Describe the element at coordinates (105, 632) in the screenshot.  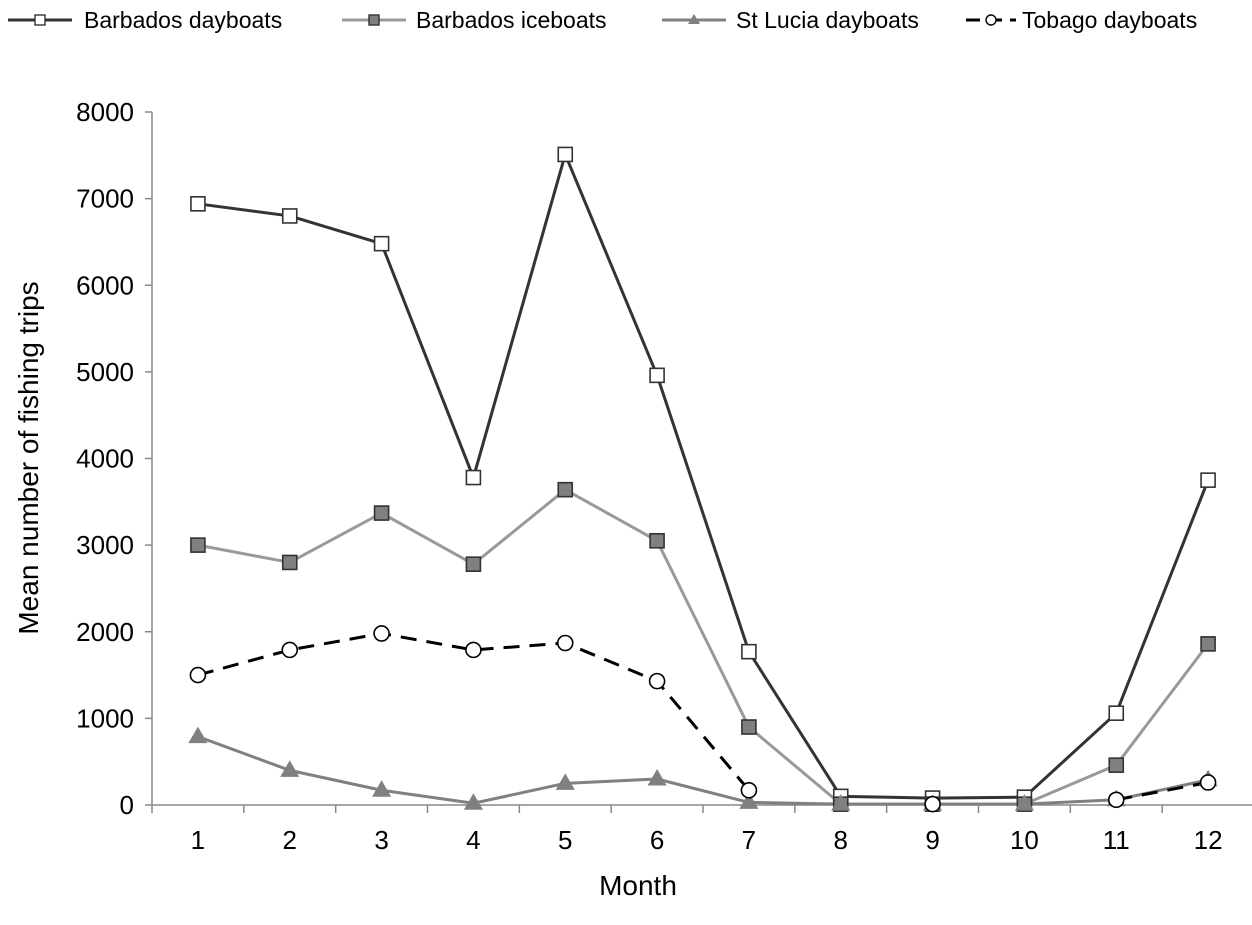
I see `y-tick-label: 2000` at that location.